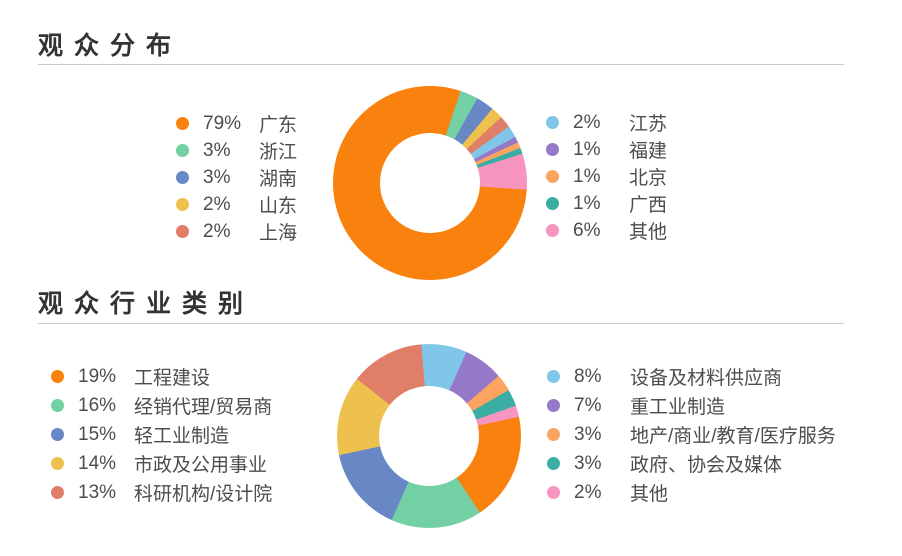 The height and width of the screenshot is (556, 902). I want to click on legend-label: 轻工业制造, so click(182, 436).